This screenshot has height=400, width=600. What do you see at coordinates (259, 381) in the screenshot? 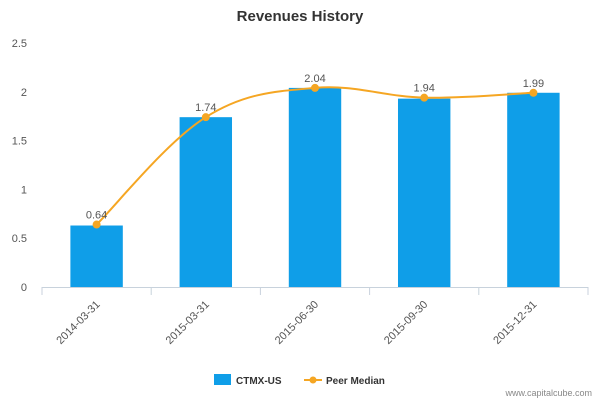
I see `legend-label-bar: CTMX-US` at bounding box center [259, 381].